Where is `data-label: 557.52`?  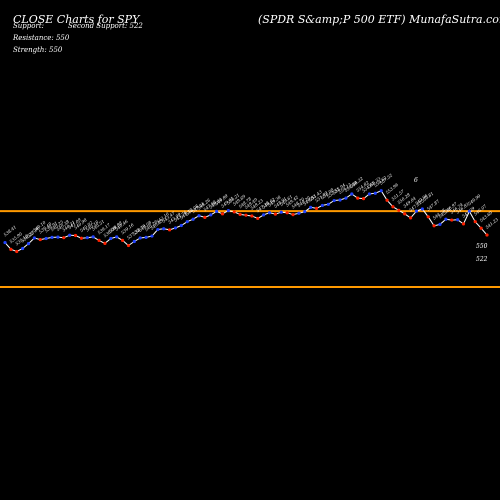
data-label: 557.52 is located at coordinates (386, 178).